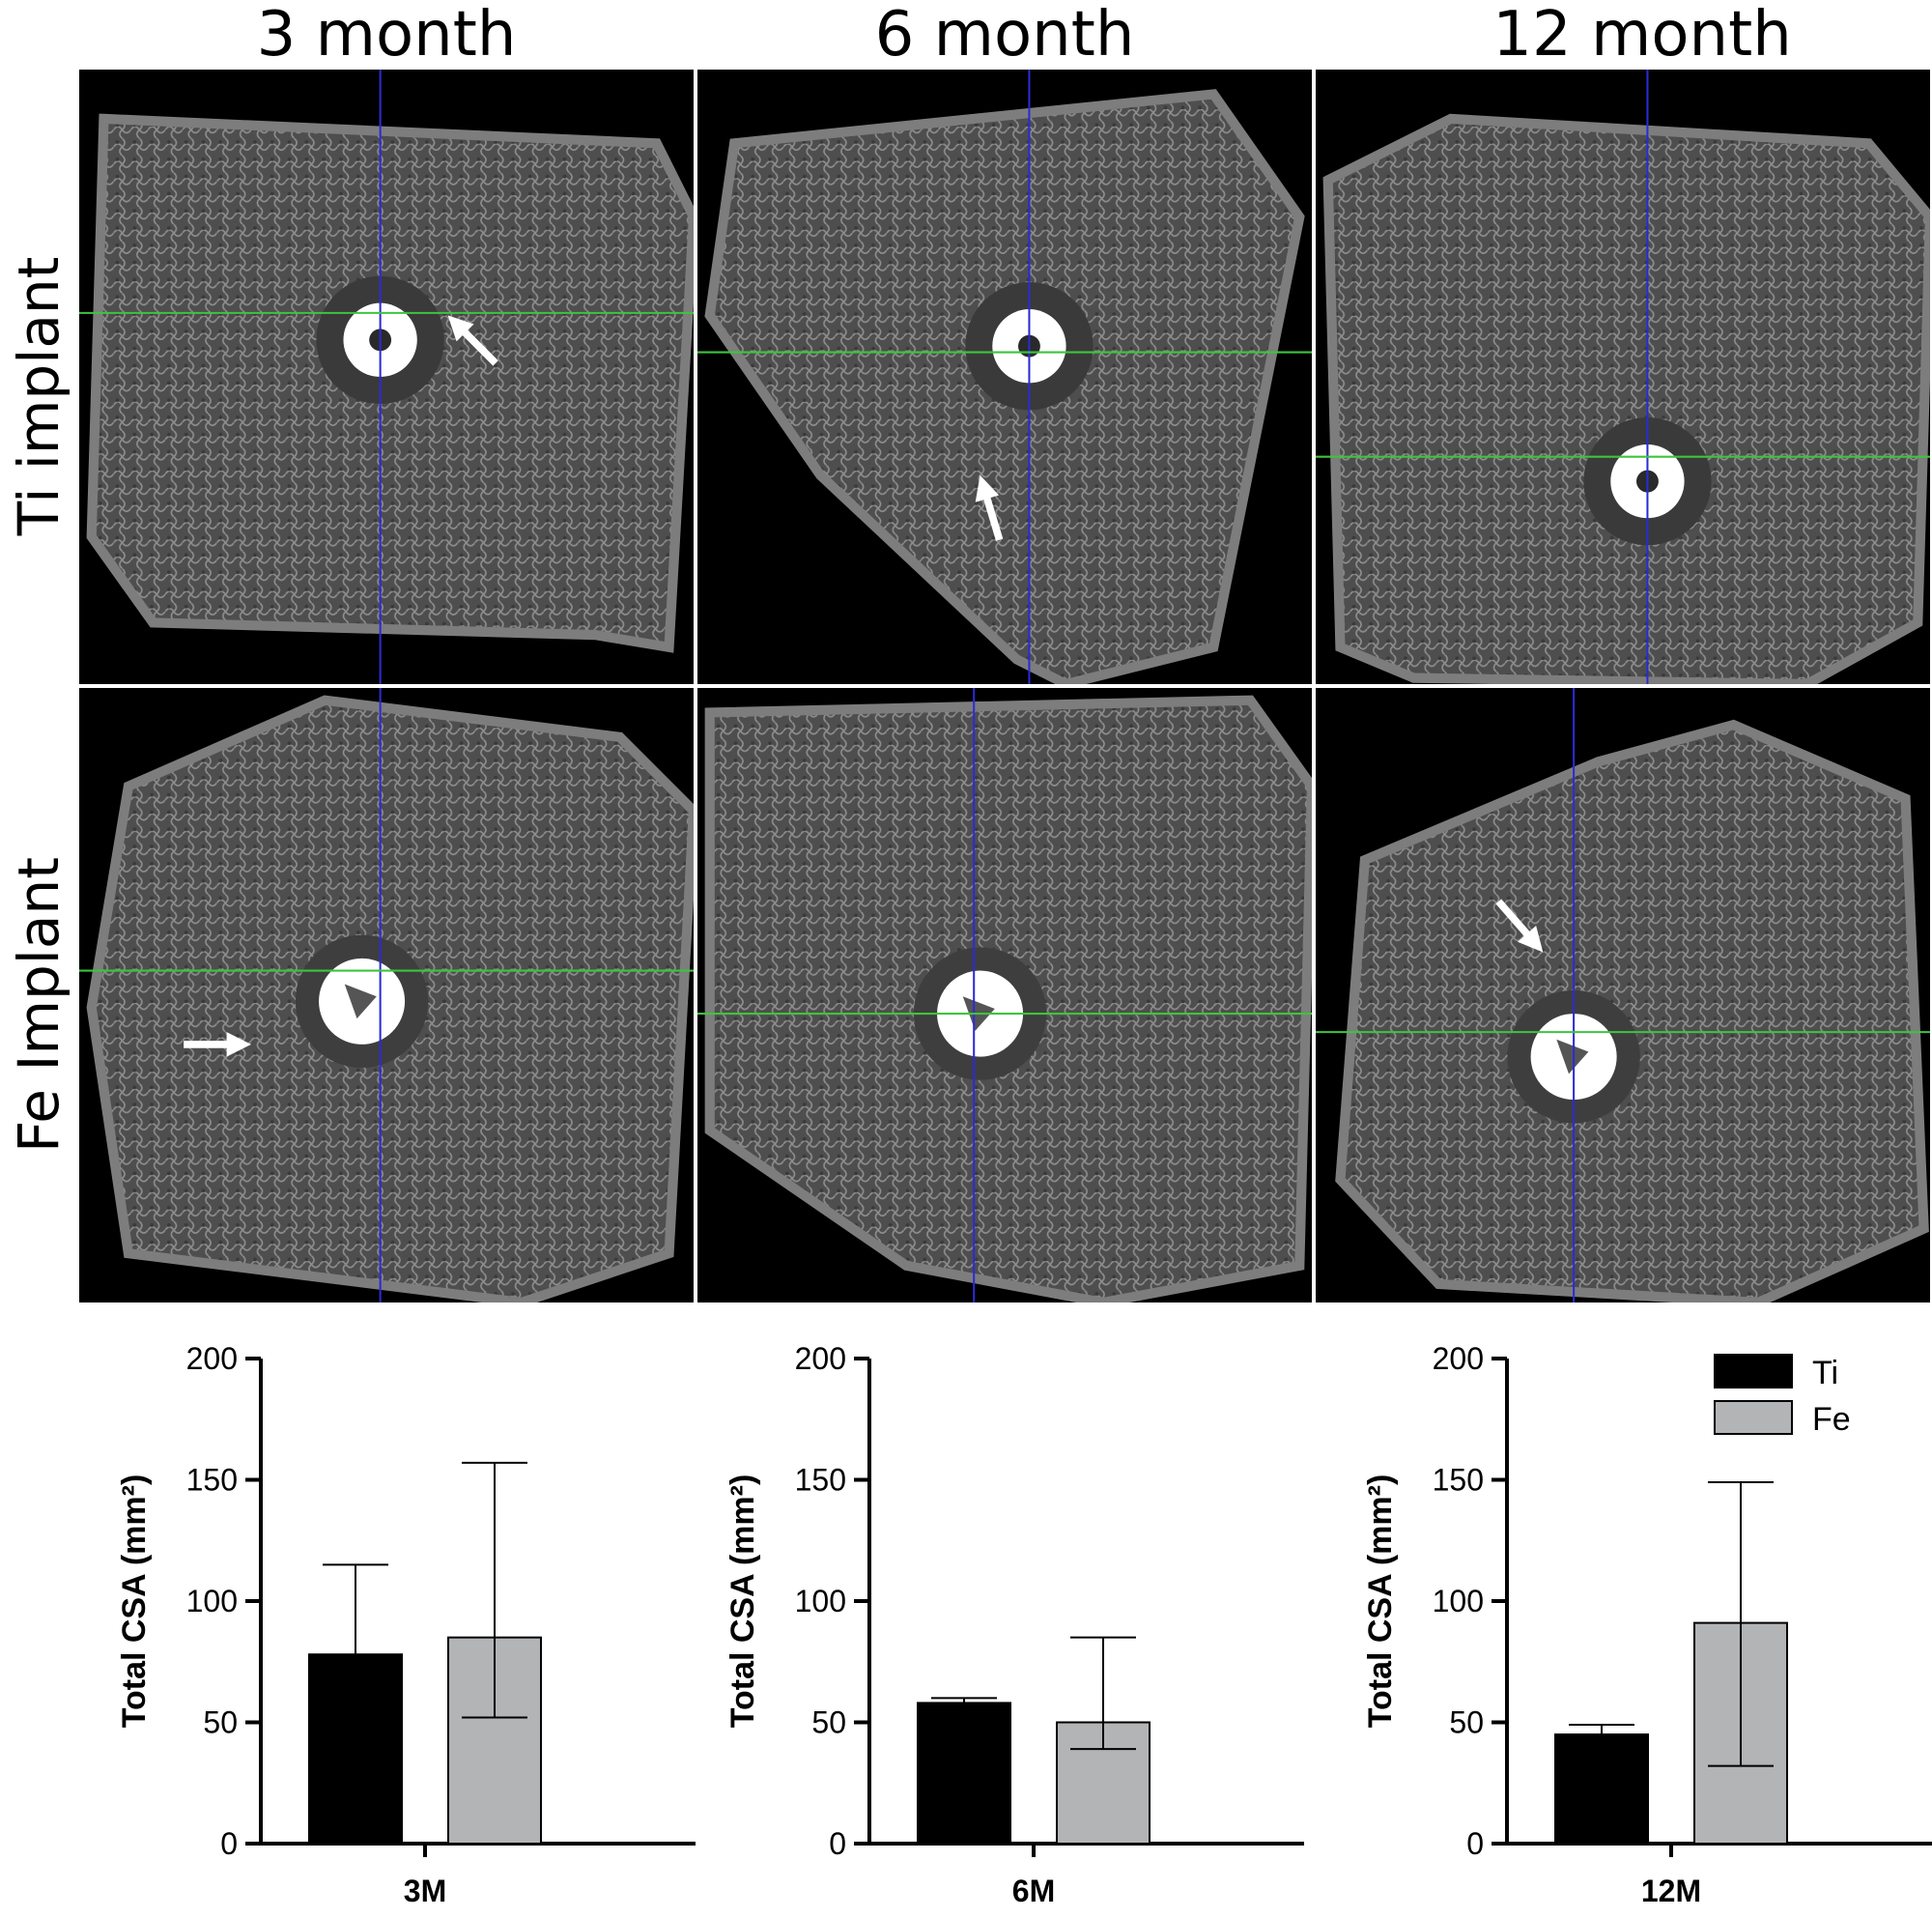  What do you see at coordinates (38, 1005) in the screenshot?
I see `row-label-fe-implant: Fe Implant` at bounding box center [38, 1005].